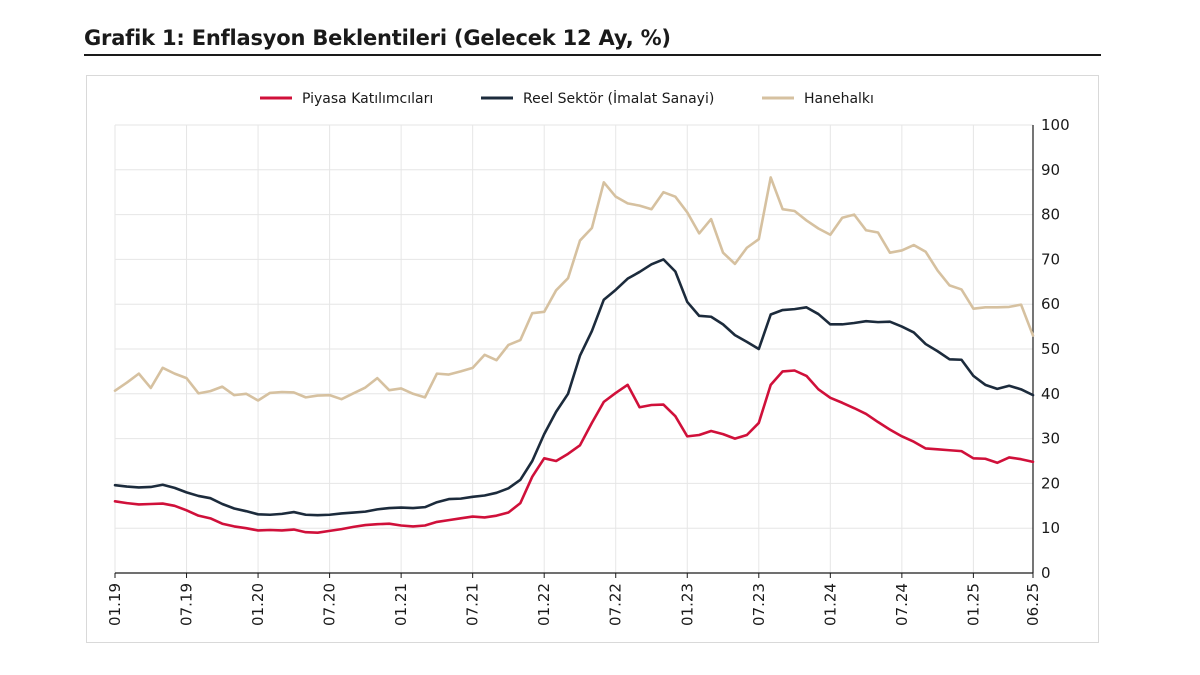 This screenshot has height=675, width=1200. Describe the element at coordinates (1046, 573) in the screenshot. I see `y-tick-label: 0` at that location.